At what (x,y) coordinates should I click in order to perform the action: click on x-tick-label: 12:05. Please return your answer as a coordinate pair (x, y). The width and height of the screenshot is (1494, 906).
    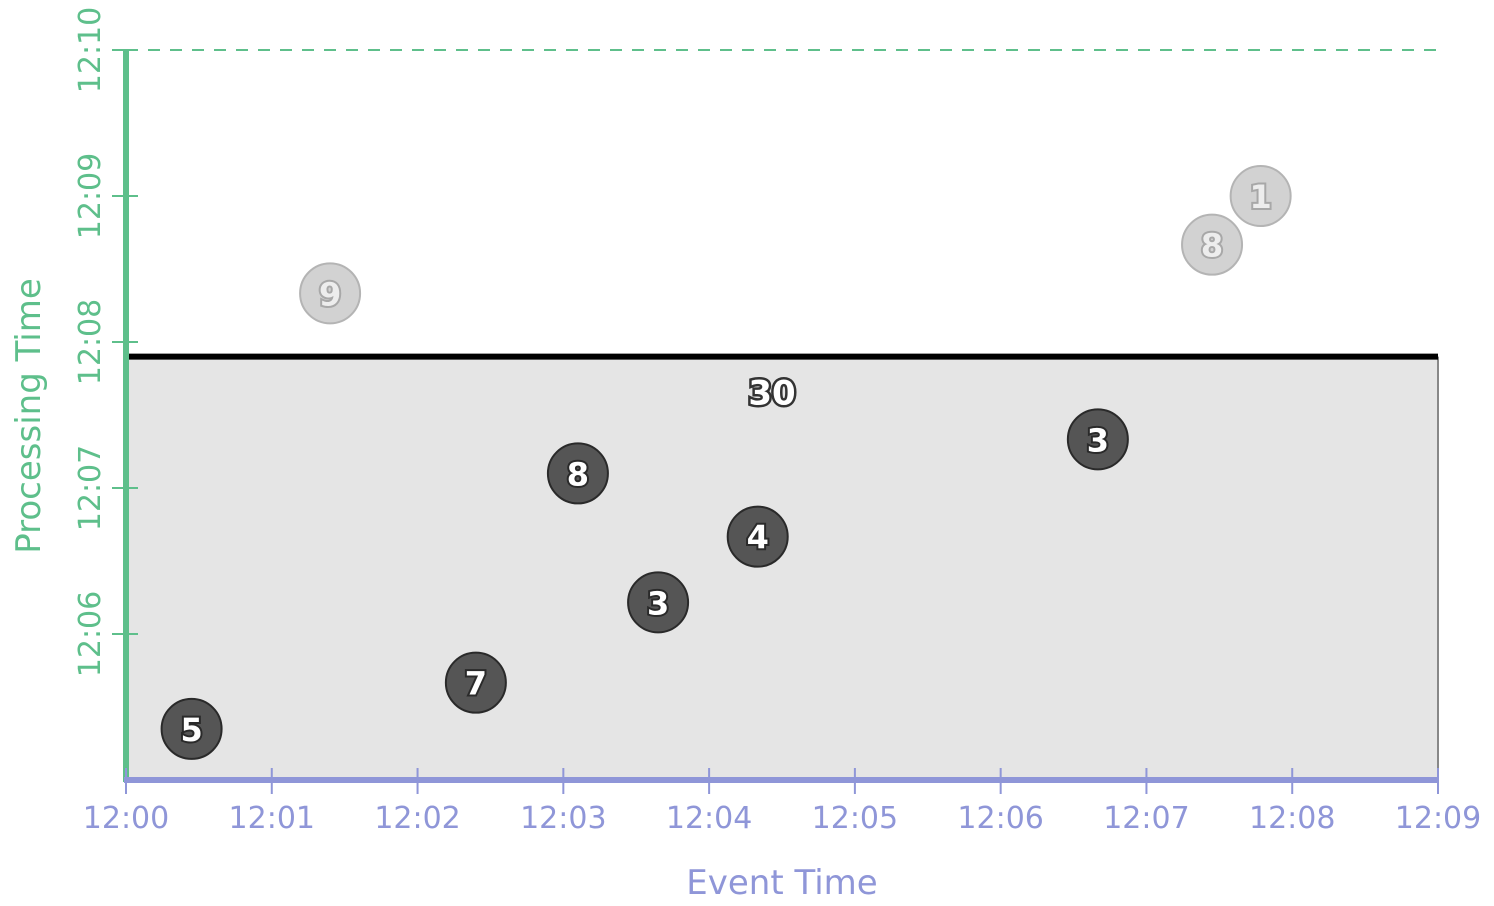
    Looking at the image, I should click on (855, 818).